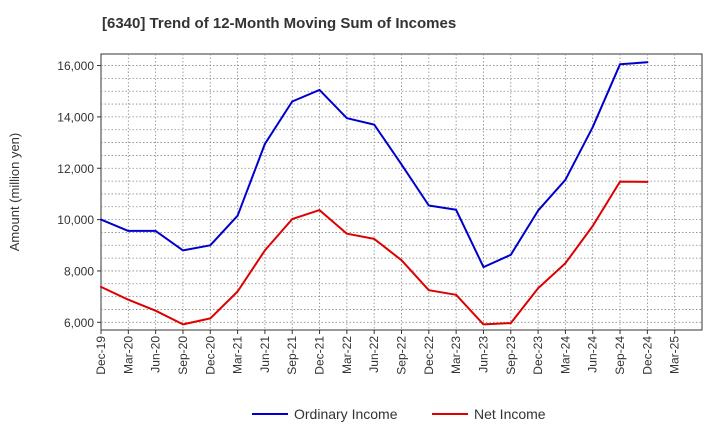 This screenshot has height=445, width=720. What do you see at coordinates (593, 354) in the screenshot?
I see `x-tick-label: Jun-24` at bounding box center [593, 354].